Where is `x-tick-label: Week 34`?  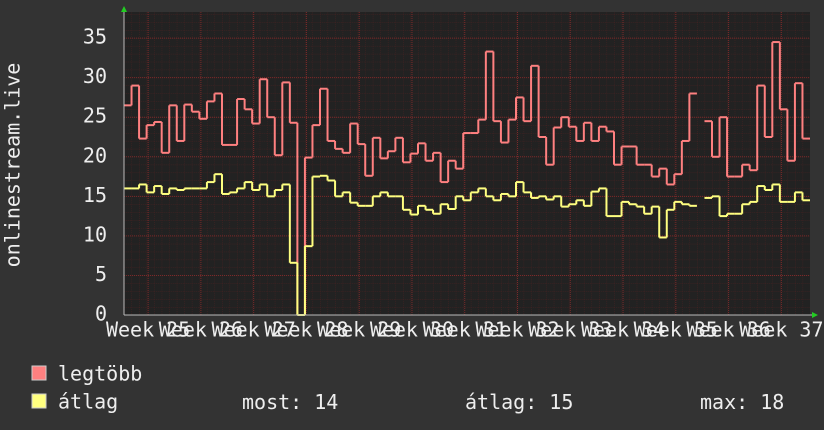
x-tick-label: Week 34 is located at coordinates (623, 330).